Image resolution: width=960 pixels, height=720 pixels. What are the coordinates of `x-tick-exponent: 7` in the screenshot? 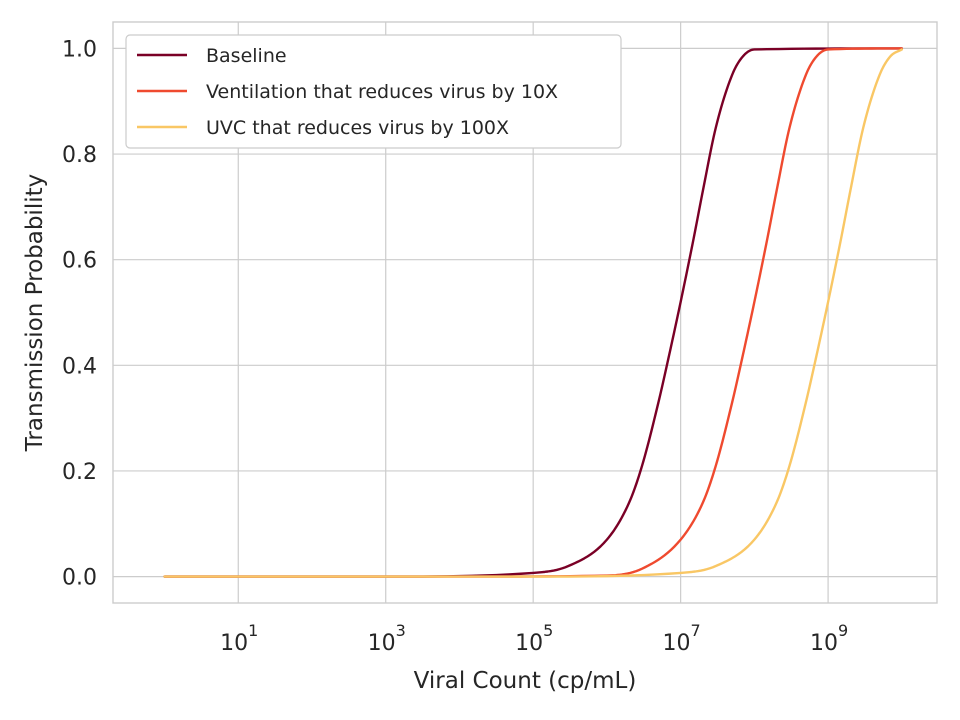 It's located at (696, 630).